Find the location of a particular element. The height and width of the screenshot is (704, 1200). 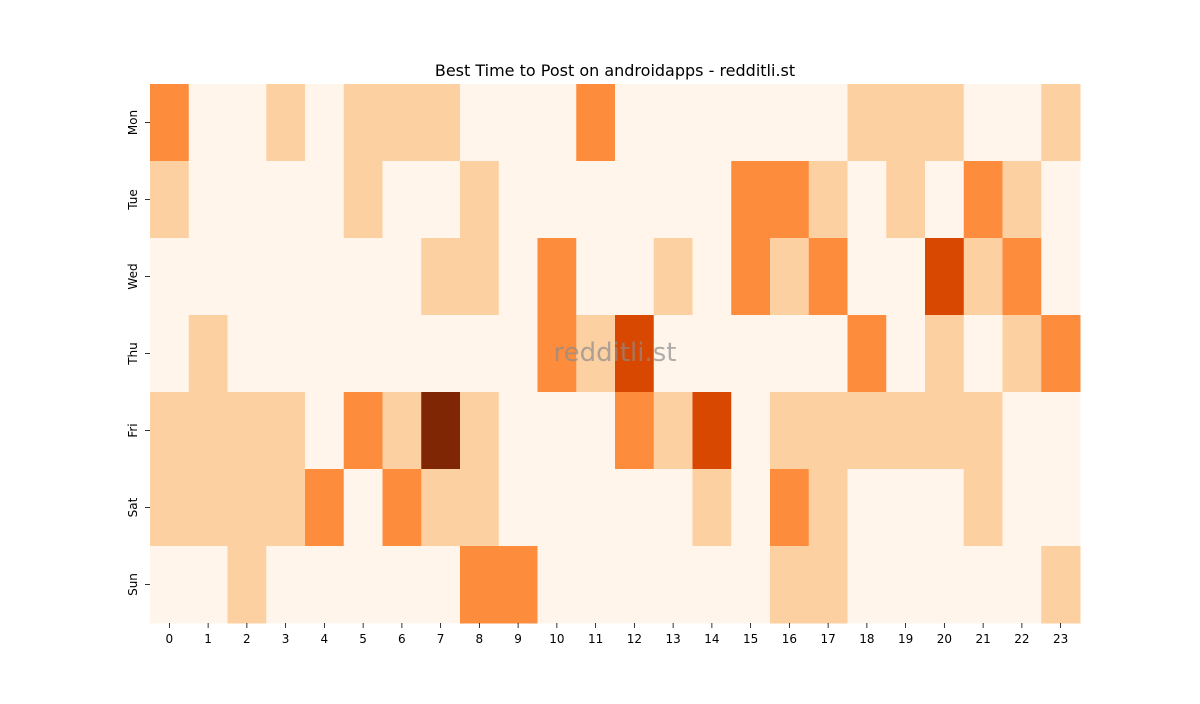

y-tick-label: Thu is located at coordinates (133, 354).